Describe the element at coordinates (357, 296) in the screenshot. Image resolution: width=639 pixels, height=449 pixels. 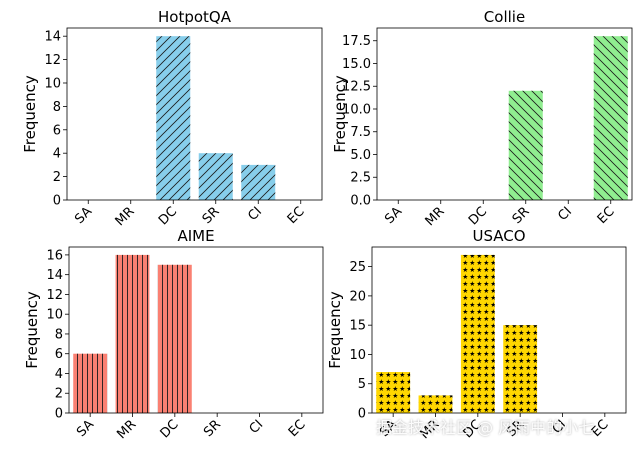
I see `y-tick-label: 20` at that location.